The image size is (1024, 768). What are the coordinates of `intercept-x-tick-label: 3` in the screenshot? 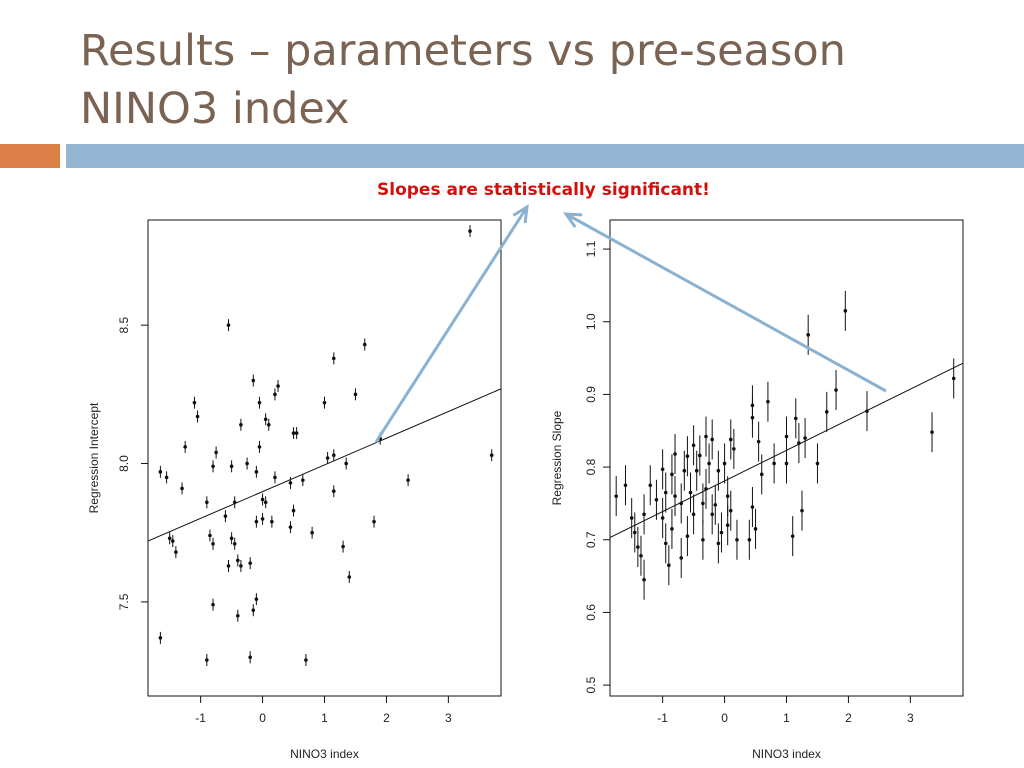 It's located at (448, 718).